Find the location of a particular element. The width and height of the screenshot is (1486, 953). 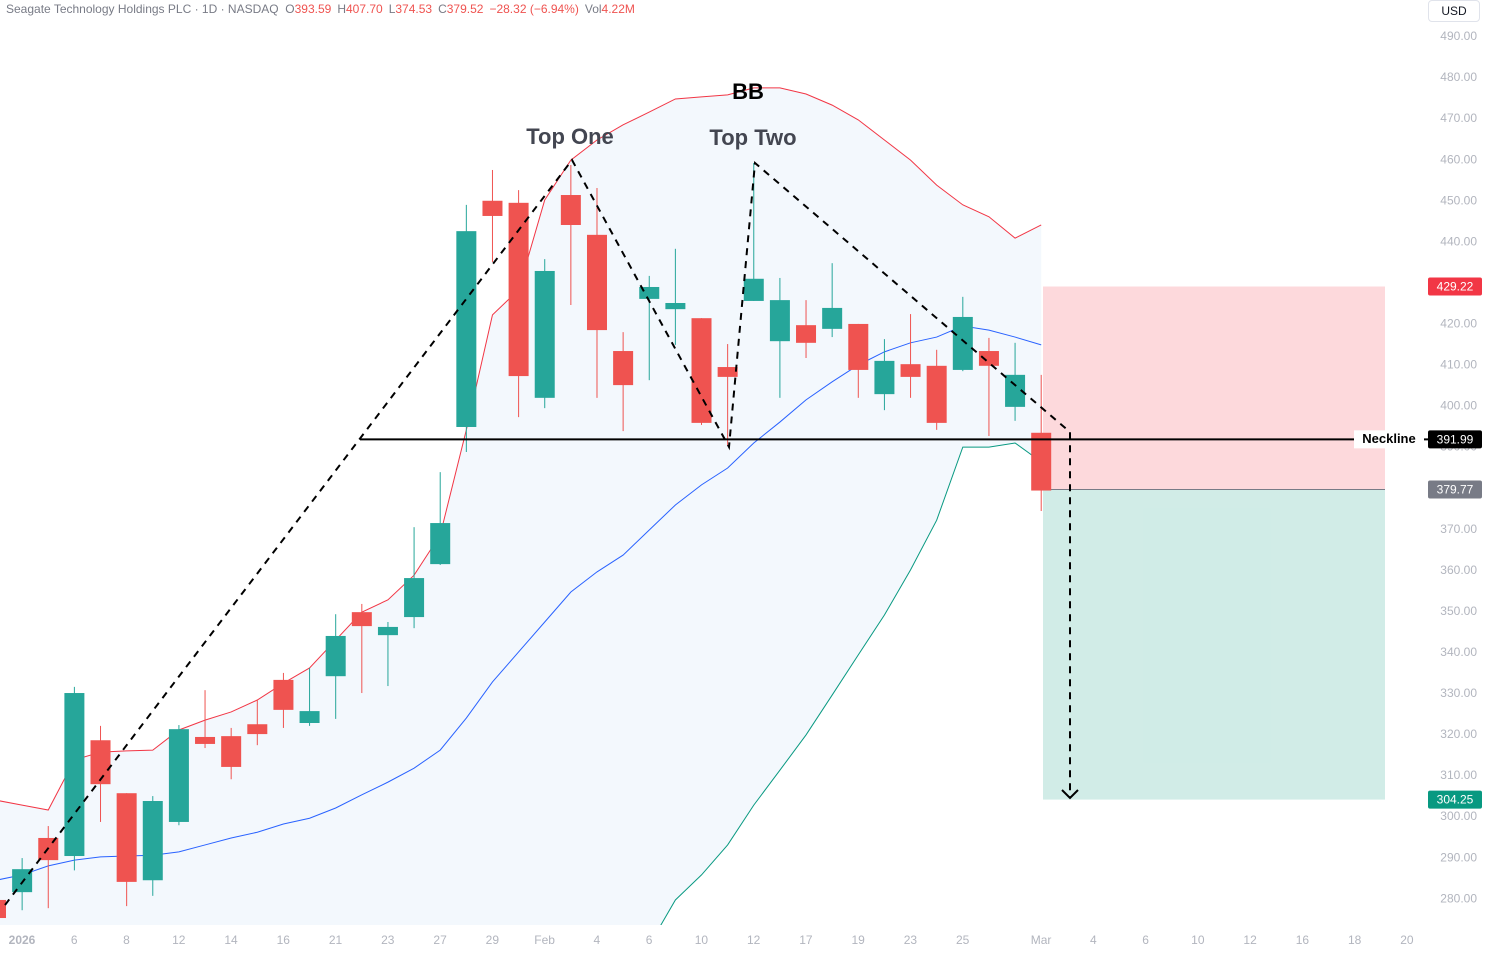

x-tick-label: 18 is located at coordinates (1355, 940).